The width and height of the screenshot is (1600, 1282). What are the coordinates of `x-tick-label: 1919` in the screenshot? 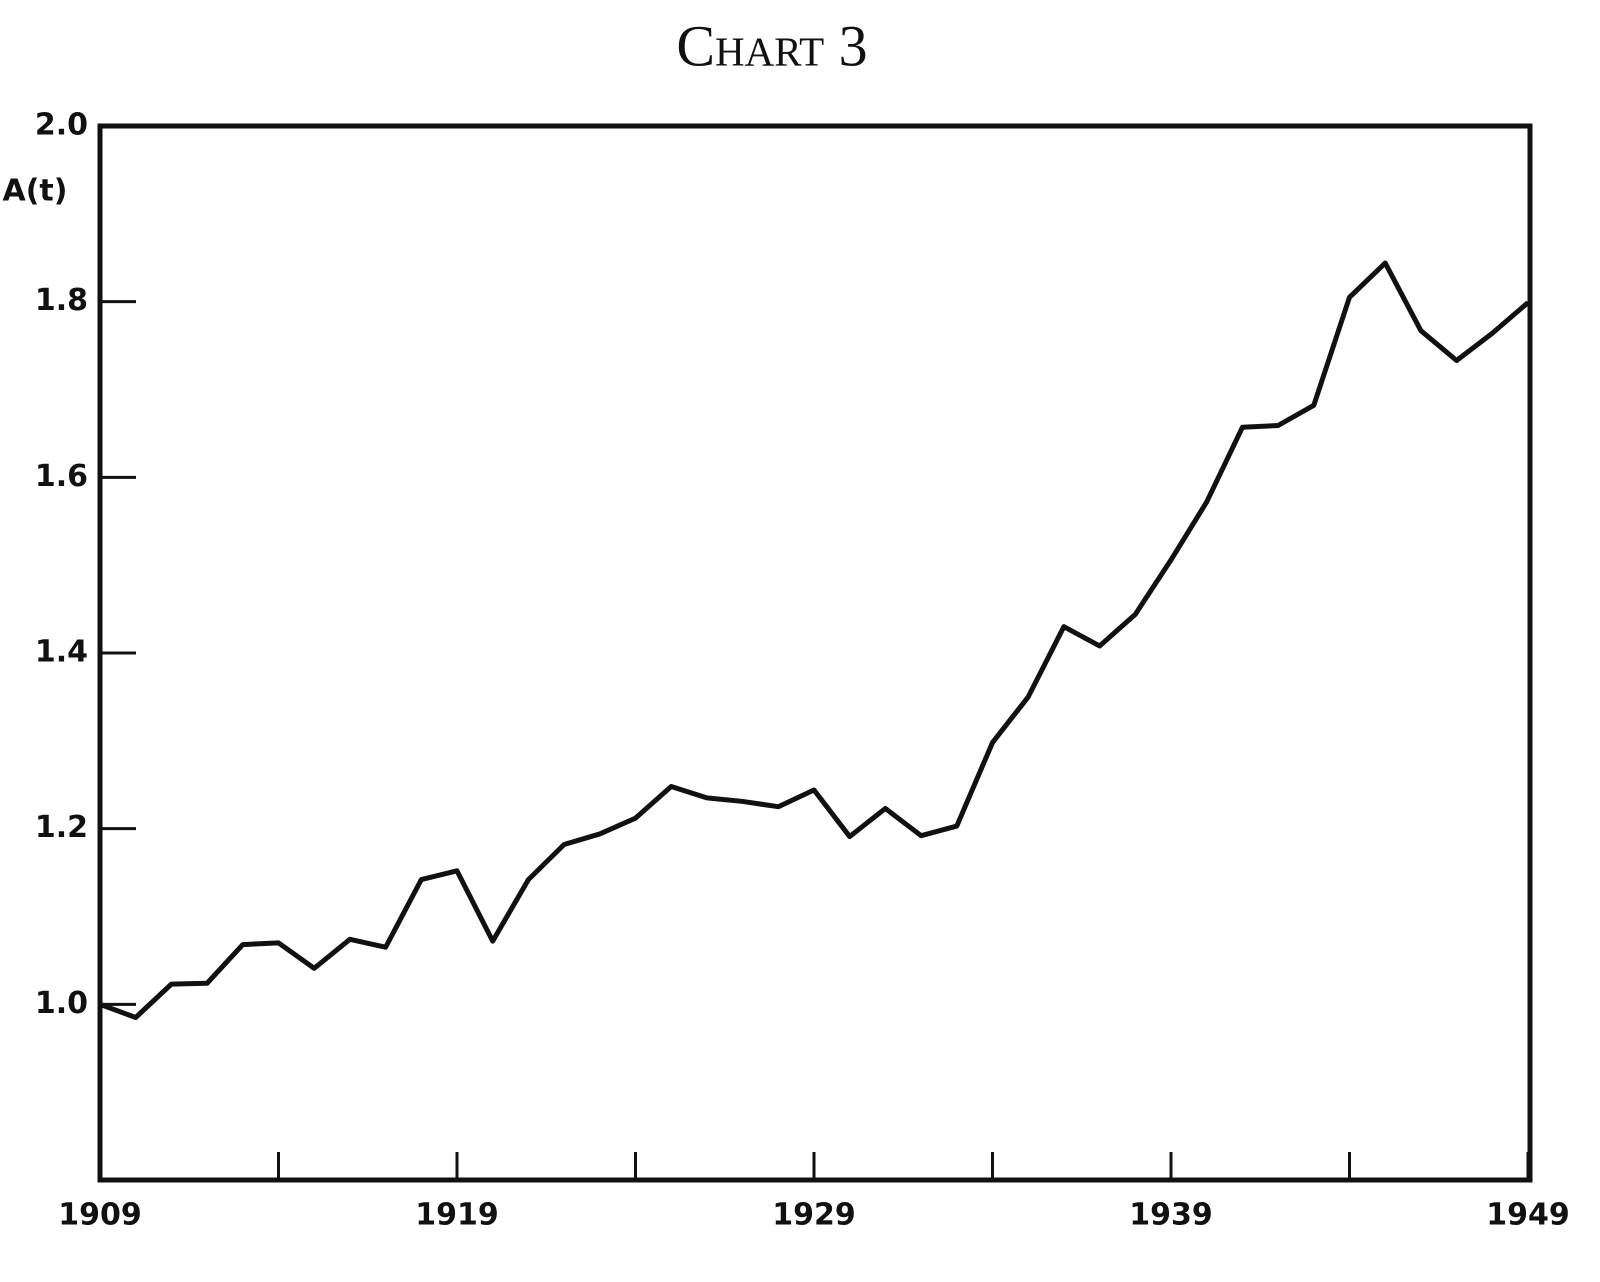 It's located at (457, 1215).